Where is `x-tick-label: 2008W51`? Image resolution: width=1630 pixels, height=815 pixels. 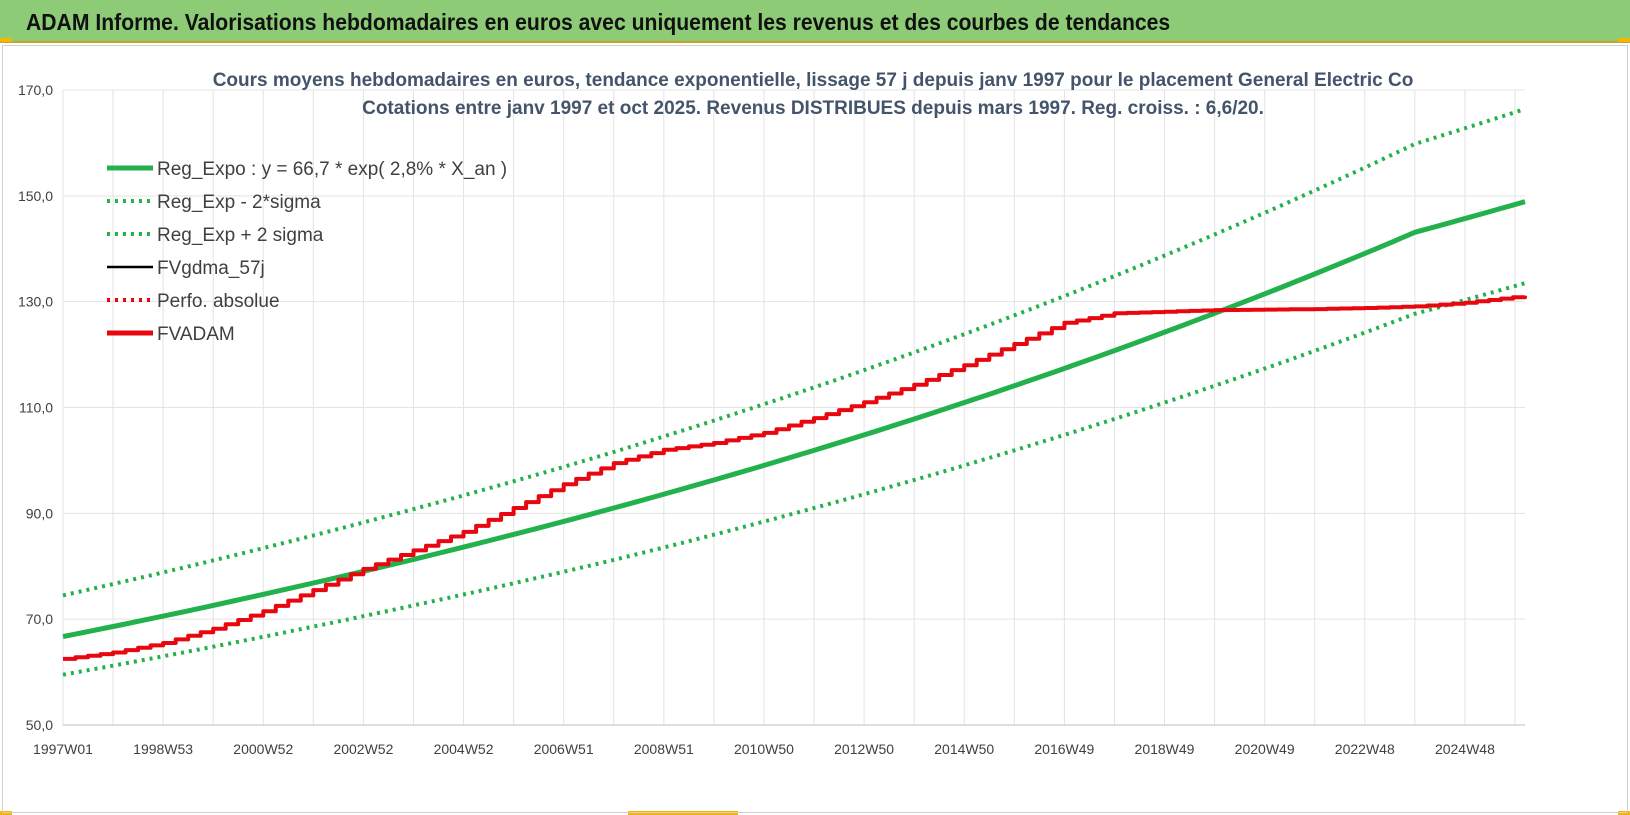 x-tick-label: 2008W51 is located at coordinates (664, 749).